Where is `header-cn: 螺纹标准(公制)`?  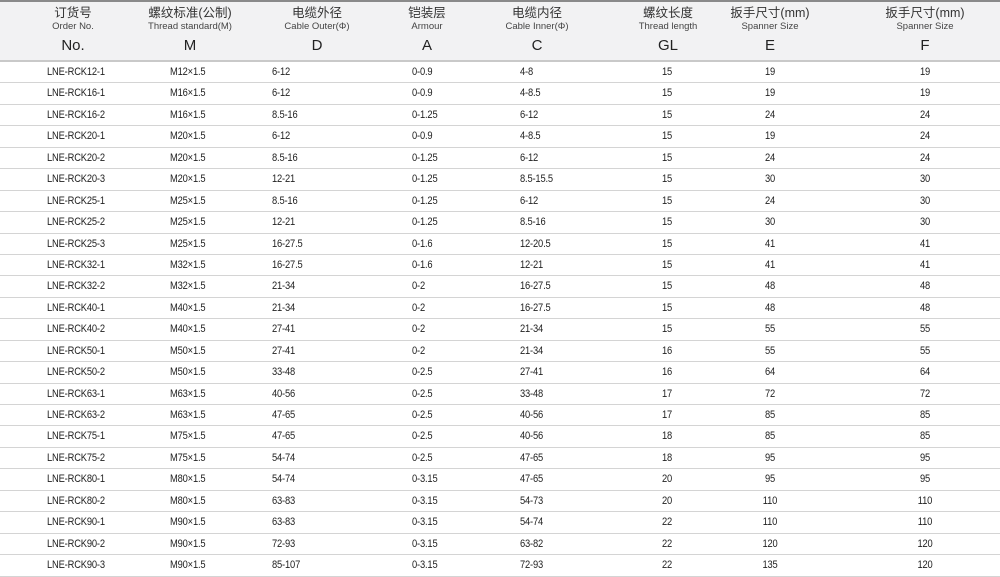
header-cn: 螺纹标准(公制) is located at coordinates (190, 13).